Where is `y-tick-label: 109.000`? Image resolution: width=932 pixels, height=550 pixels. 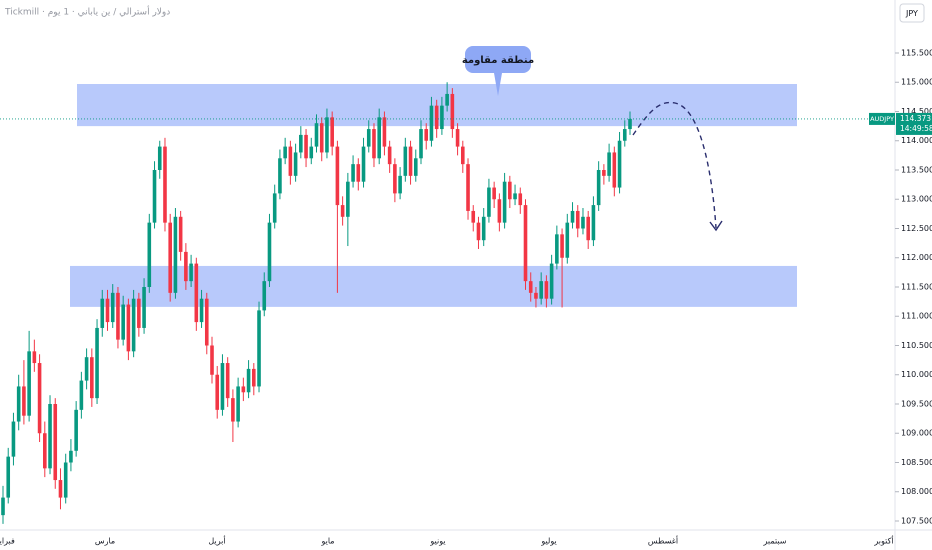
y-tick-label: 109.000 is located at coordinates (916, 433).